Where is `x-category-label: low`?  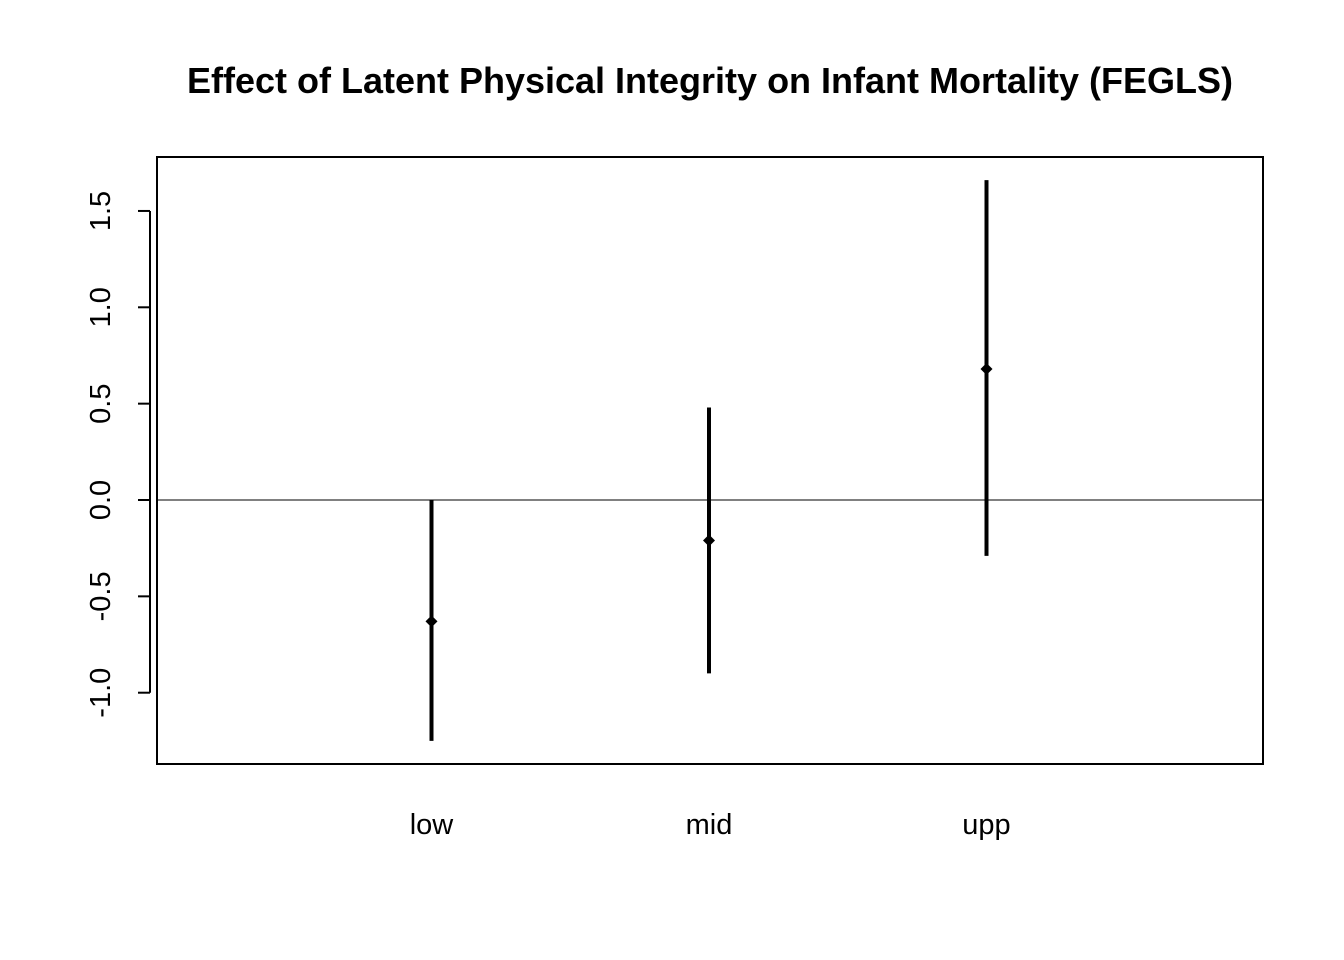 x-category-label: low is located at coordinates (432, 825).